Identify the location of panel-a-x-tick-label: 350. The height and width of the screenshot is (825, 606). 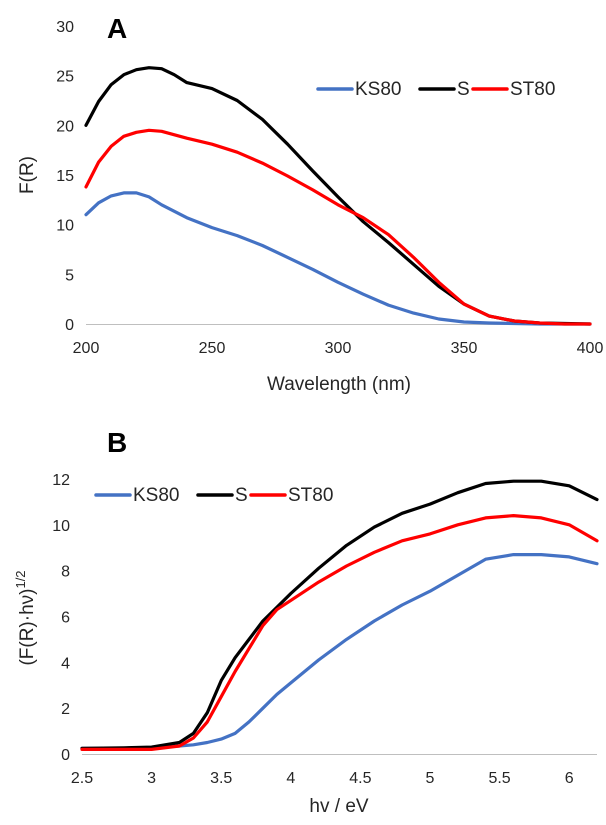
(464, 348).